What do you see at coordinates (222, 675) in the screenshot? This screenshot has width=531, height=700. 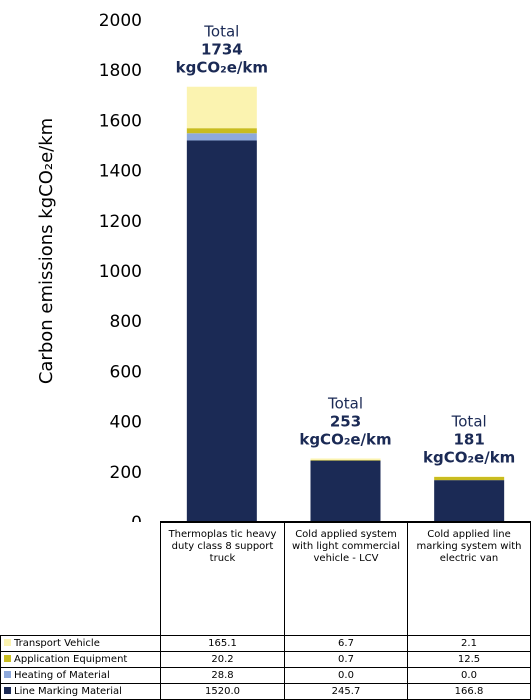 I see `data-label: 28.8` at bounding box center [222, 675].